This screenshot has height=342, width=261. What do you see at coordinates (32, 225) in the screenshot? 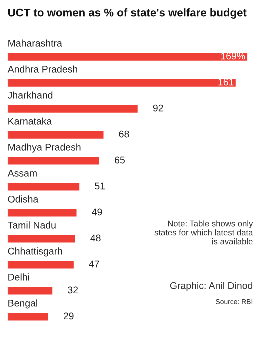
I see `y-tick-label: Tamil Nadu` at bounding box center [32, 225].